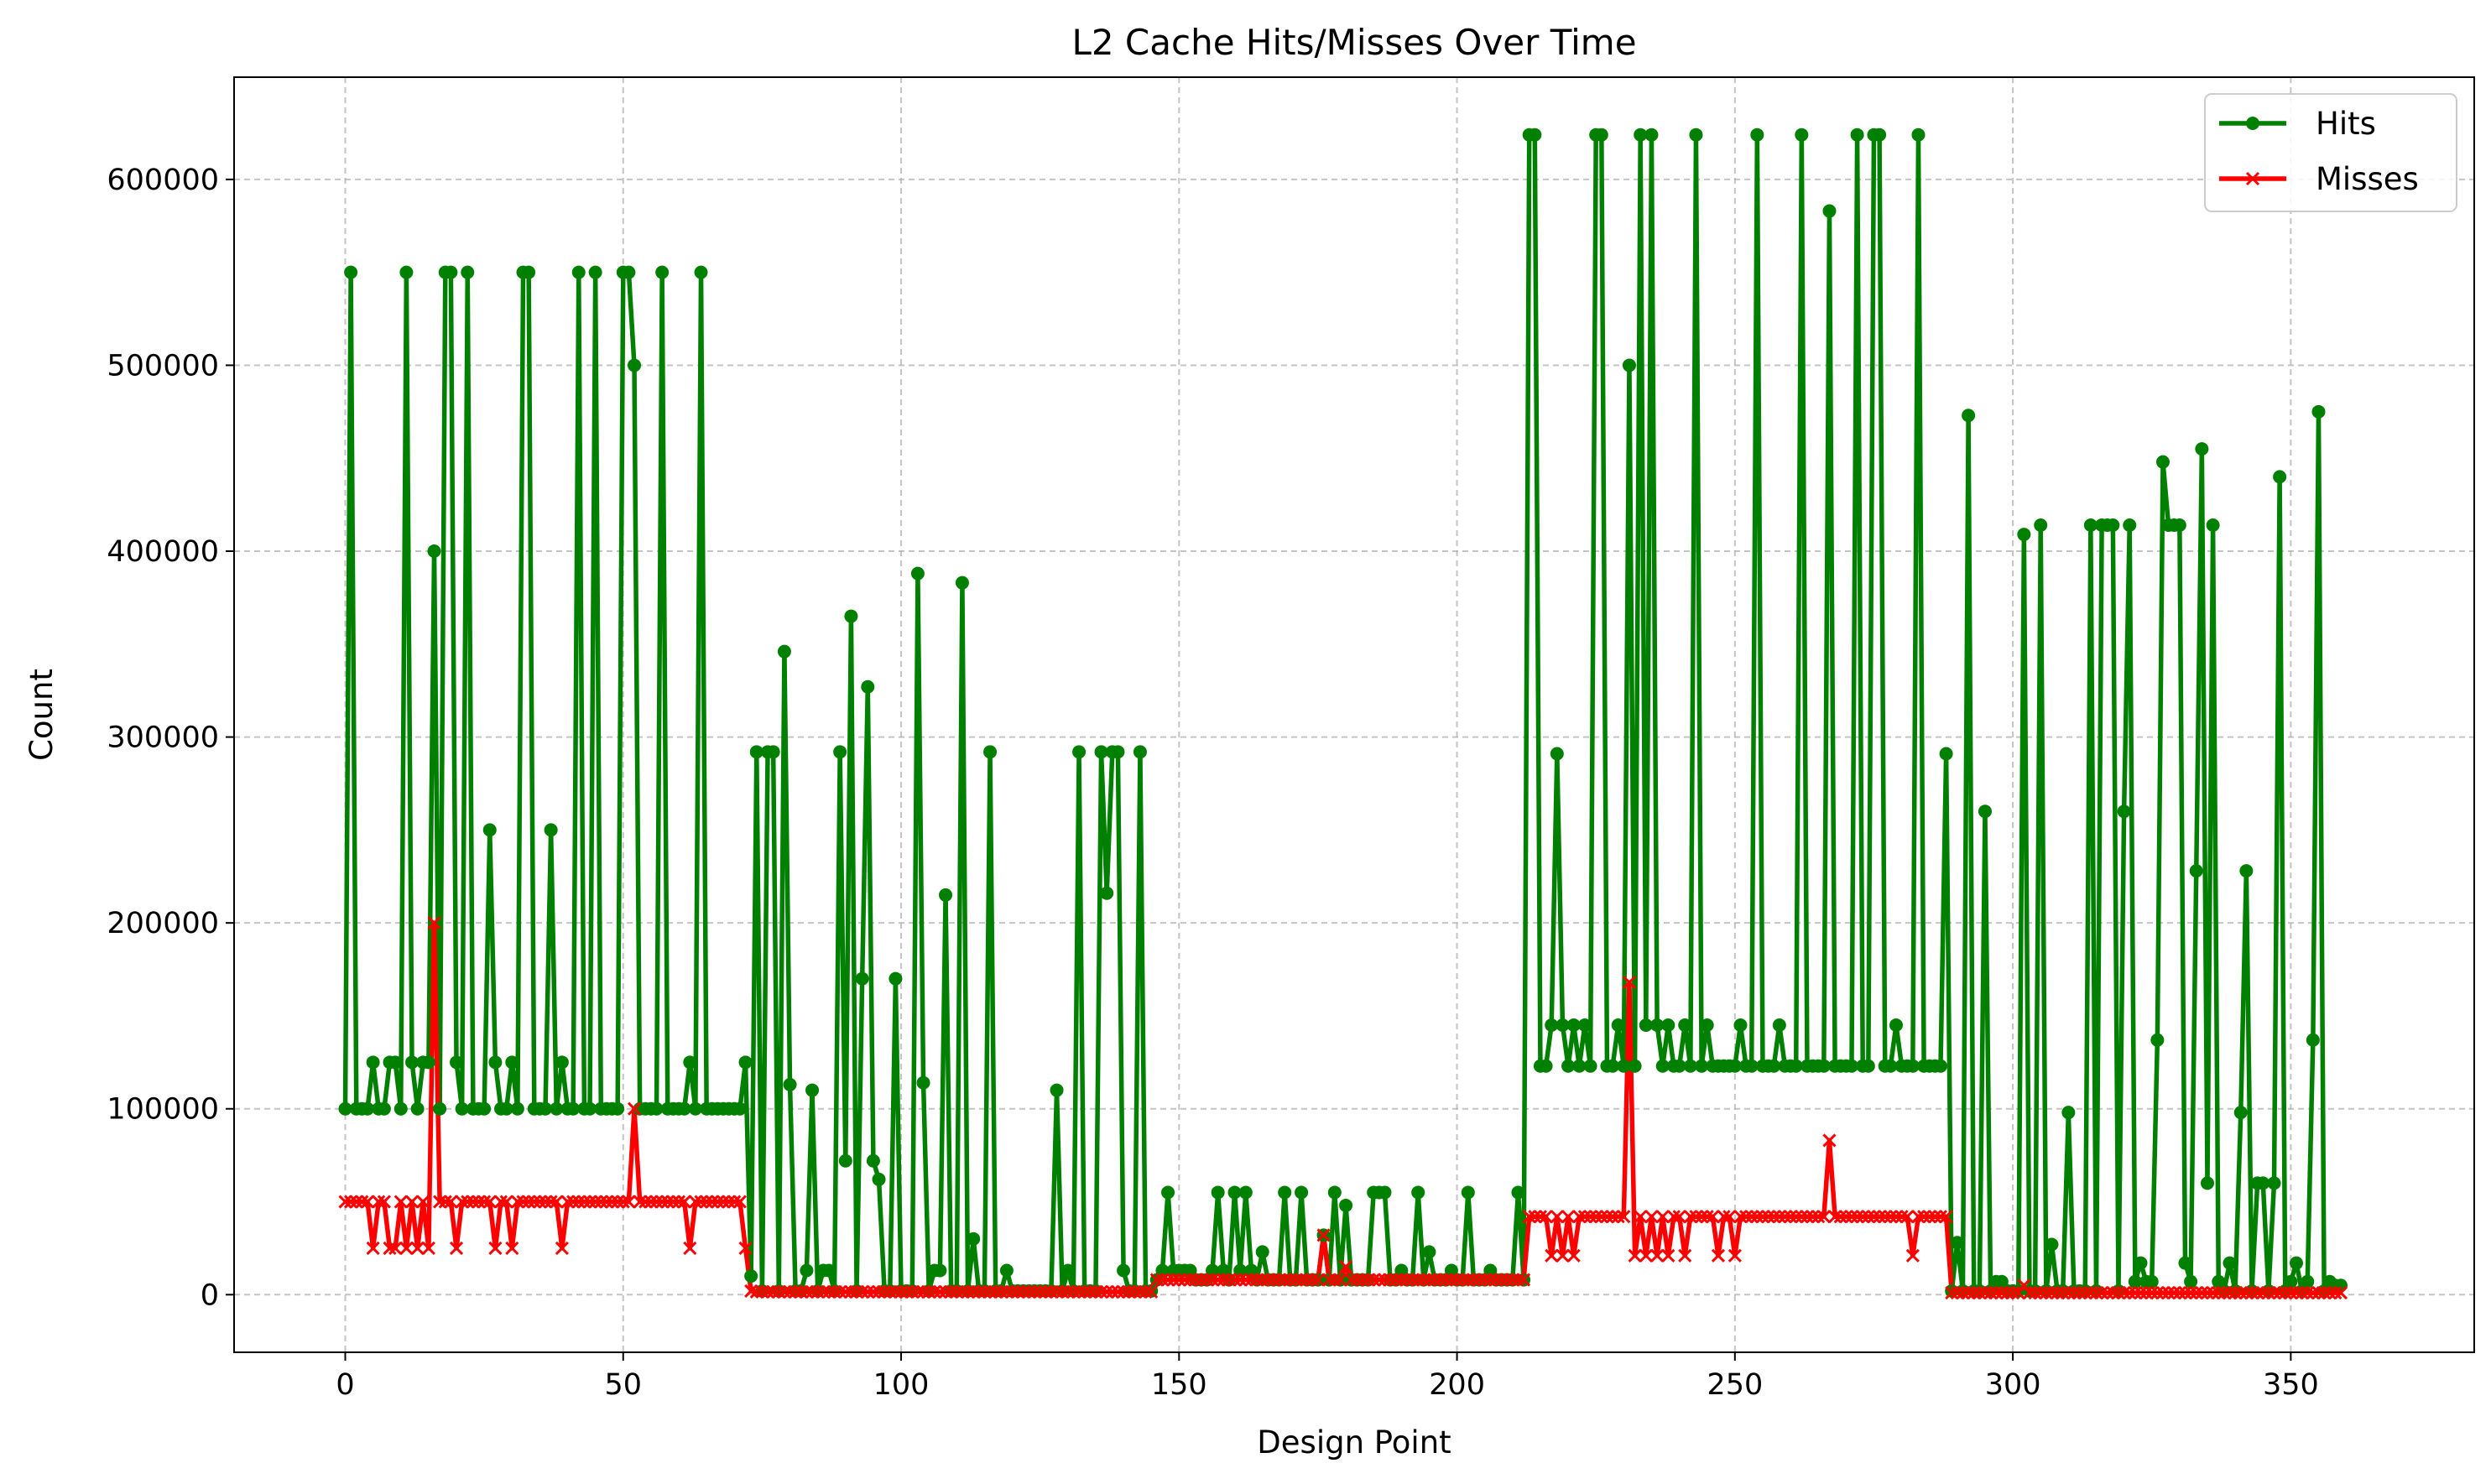 This screenshot has height=1484, width=2491. I want to click on x-tick-label: 0, so click(345, 1385).